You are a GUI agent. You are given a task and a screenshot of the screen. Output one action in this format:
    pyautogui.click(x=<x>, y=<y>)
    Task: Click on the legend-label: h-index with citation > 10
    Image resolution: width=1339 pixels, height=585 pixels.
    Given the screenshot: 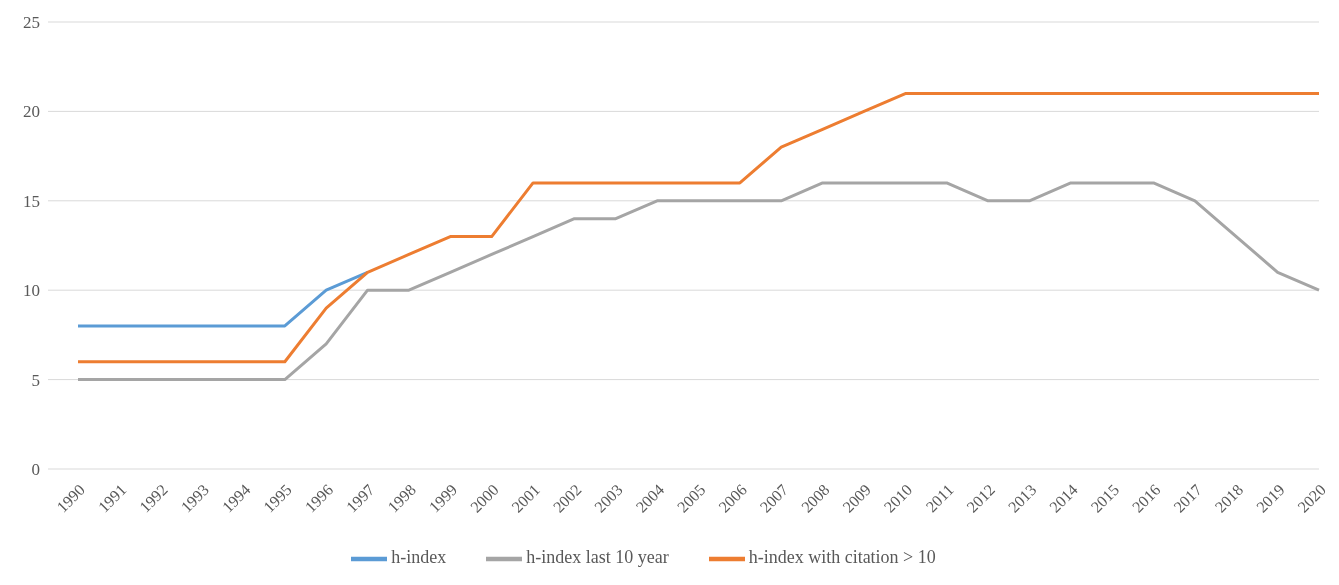 What is the action you would take?
    pyautogui.click(x=842, y=557)
    